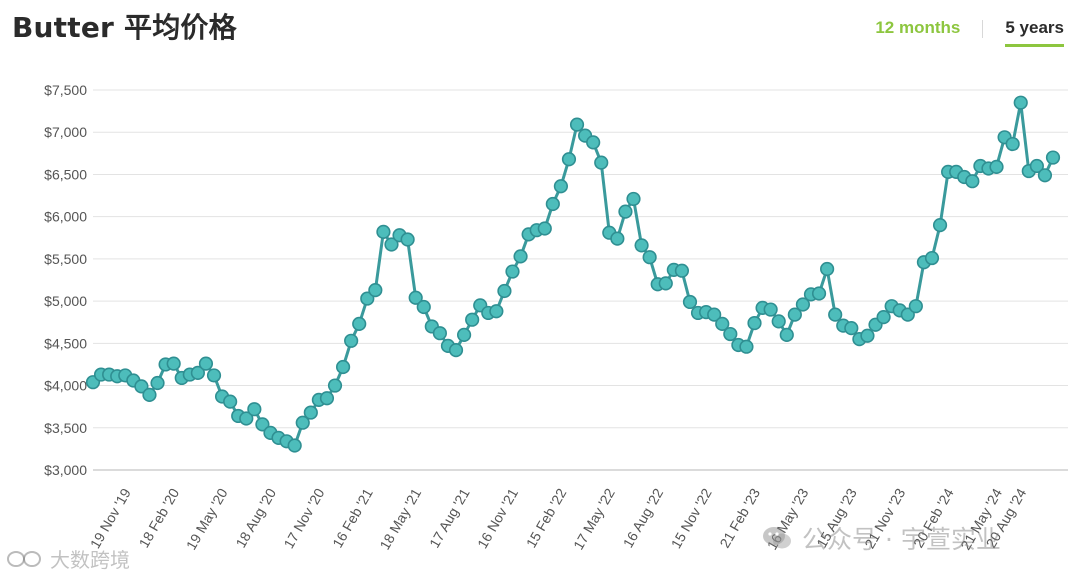 The image size is (1080, 581). What do you see at coordinates (1034, 32) in the screenshot?
I see `tab-5-years: 5 years` at bounding box center [1034, 32].